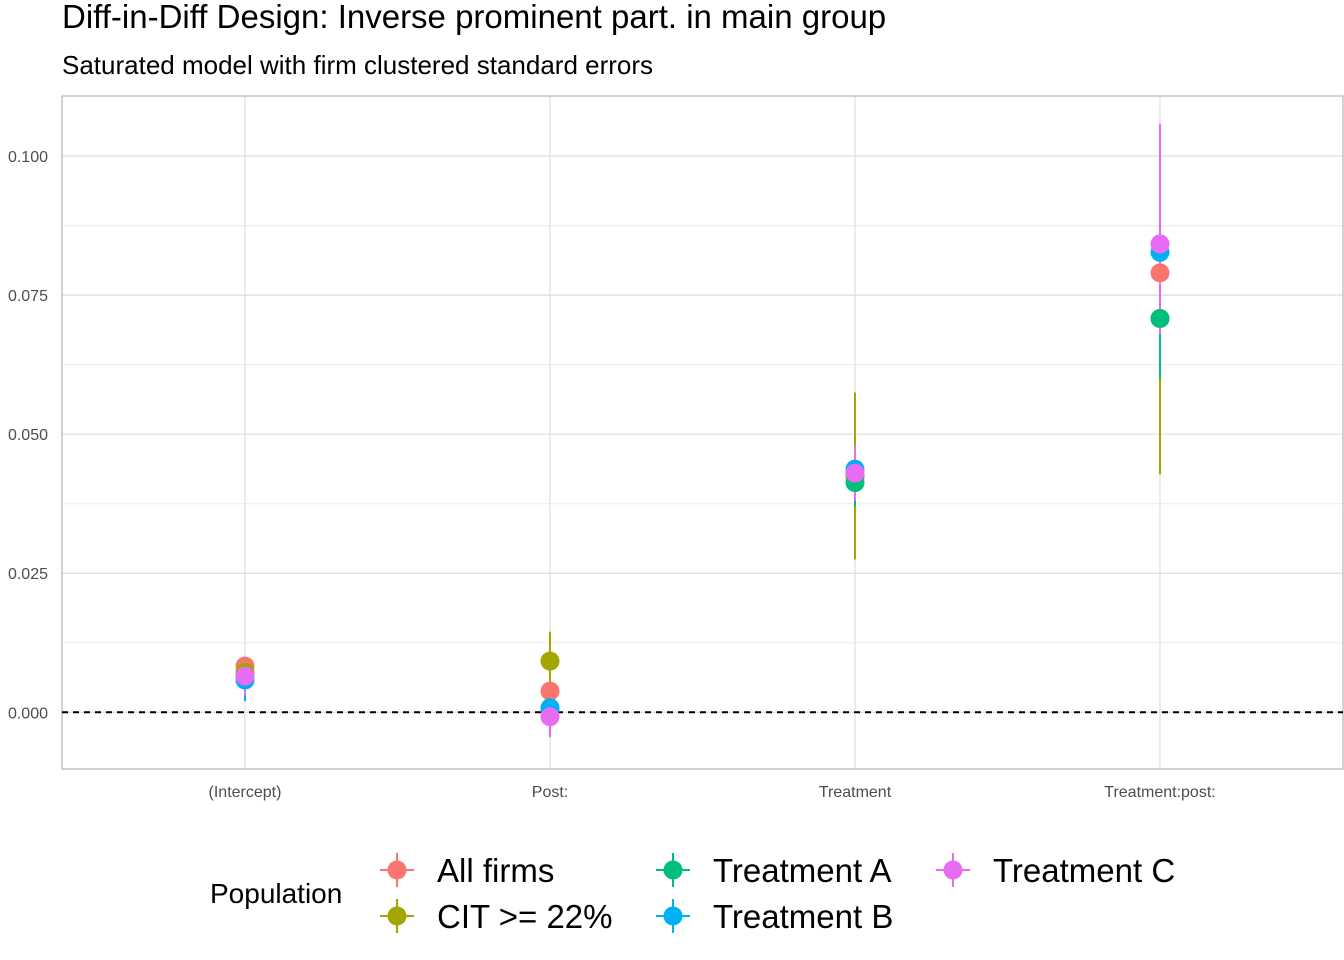  I want to click on y-tick-label: 0.100, so click(28, 157).